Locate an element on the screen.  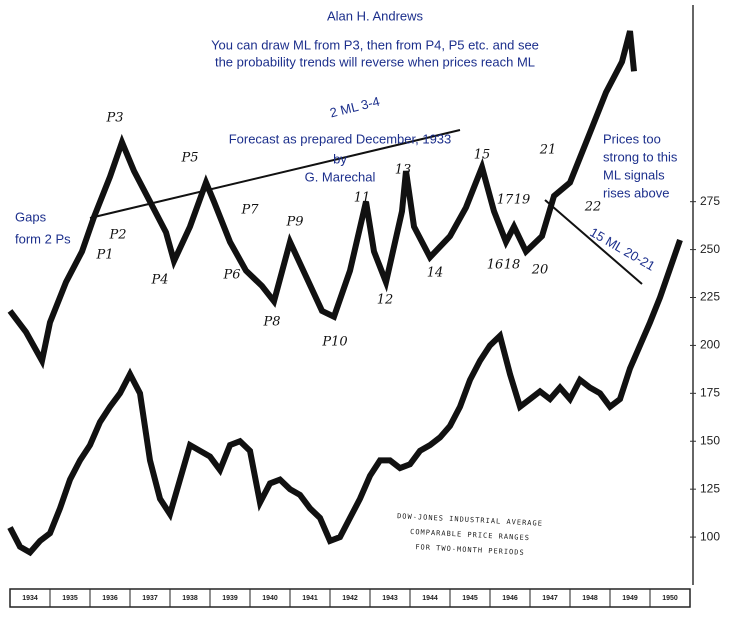
annotation: Gaps is located at coordinates (31, 216).